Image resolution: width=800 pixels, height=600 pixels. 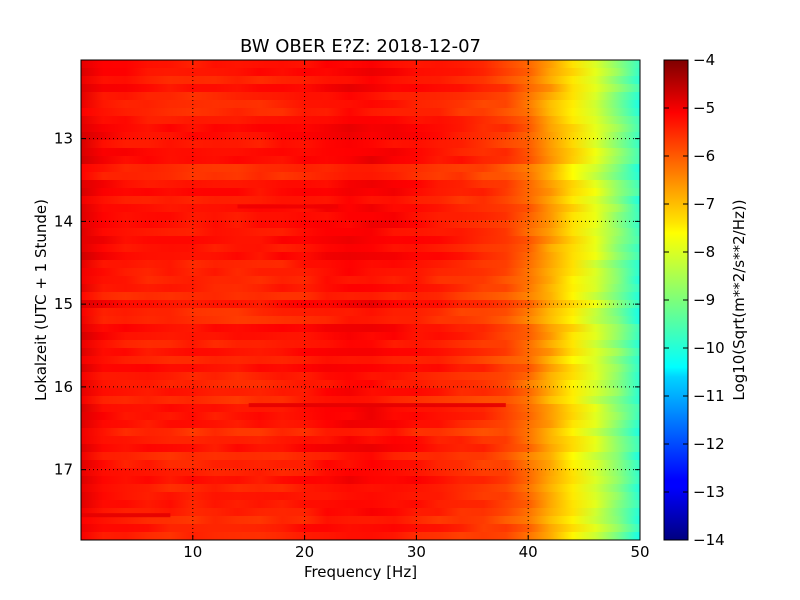 What do you see at coordinates (709, 444) in the screenshot?
I see `colorbar-tick-label: −12` at bounding box center [709, 444].